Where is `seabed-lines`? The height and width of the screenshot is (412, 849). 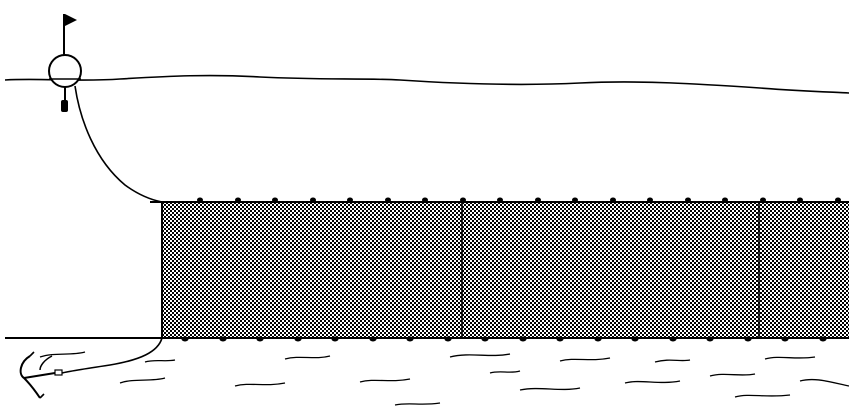 seabed-lines is located at coordinates (444, 378).